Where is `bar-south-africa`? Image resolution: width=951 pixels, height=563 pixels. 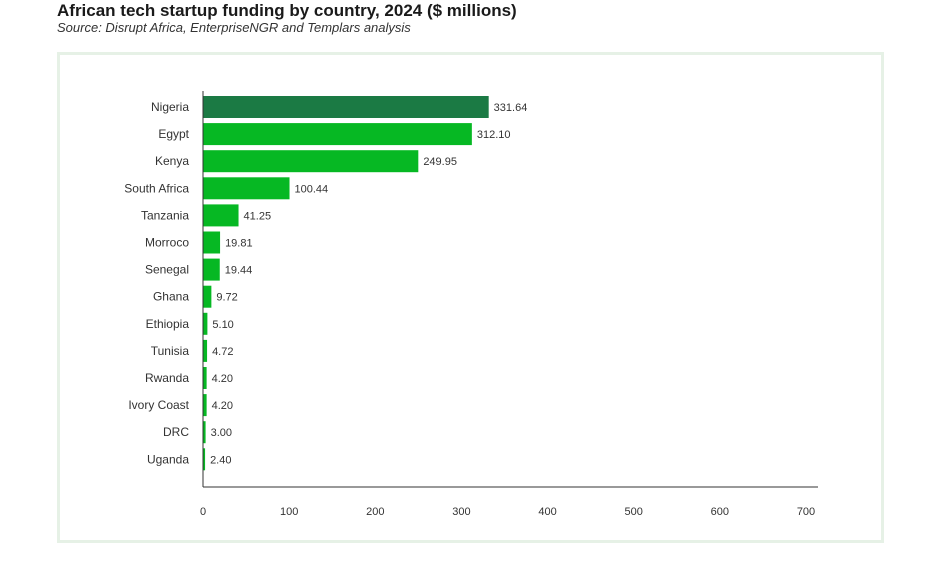
bar-south-africa is located at coordinates (246, 188).